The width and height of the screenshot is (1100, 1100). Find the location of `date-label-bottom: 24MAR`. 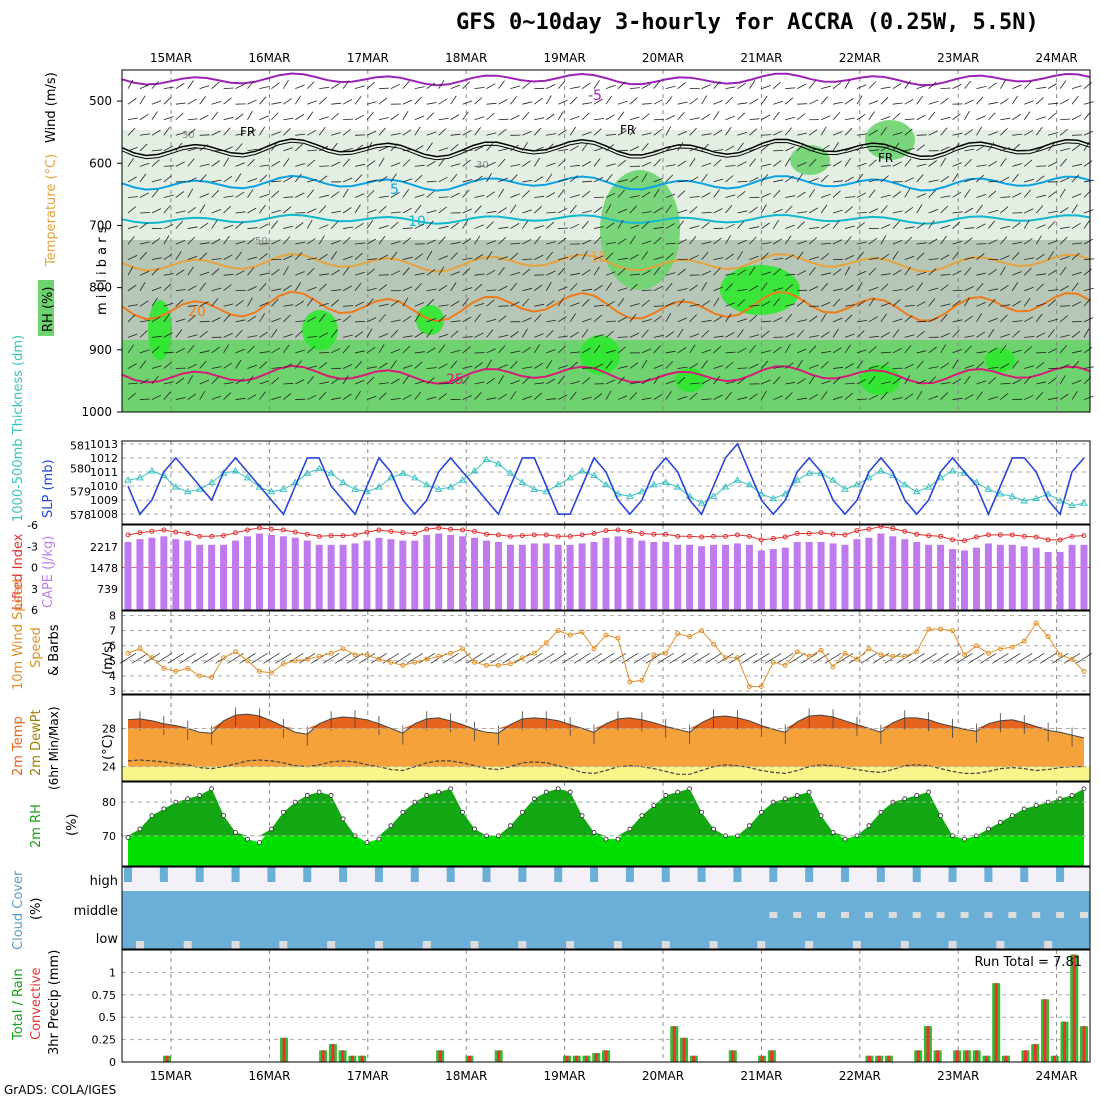

date-label-bottom: 24MAR is located at coordinates (1057, 1076).